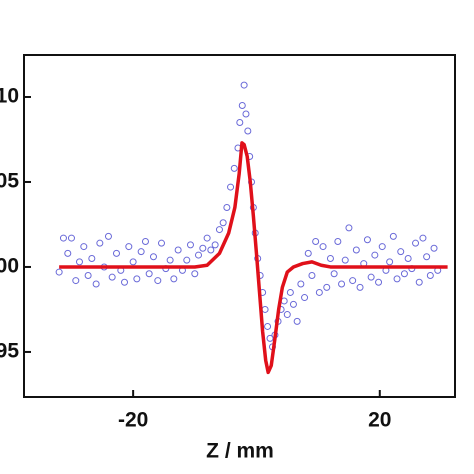  Describe the element at coordinates (379, 420) in the screenshot. I see `x-tick-label: 20` at that location.